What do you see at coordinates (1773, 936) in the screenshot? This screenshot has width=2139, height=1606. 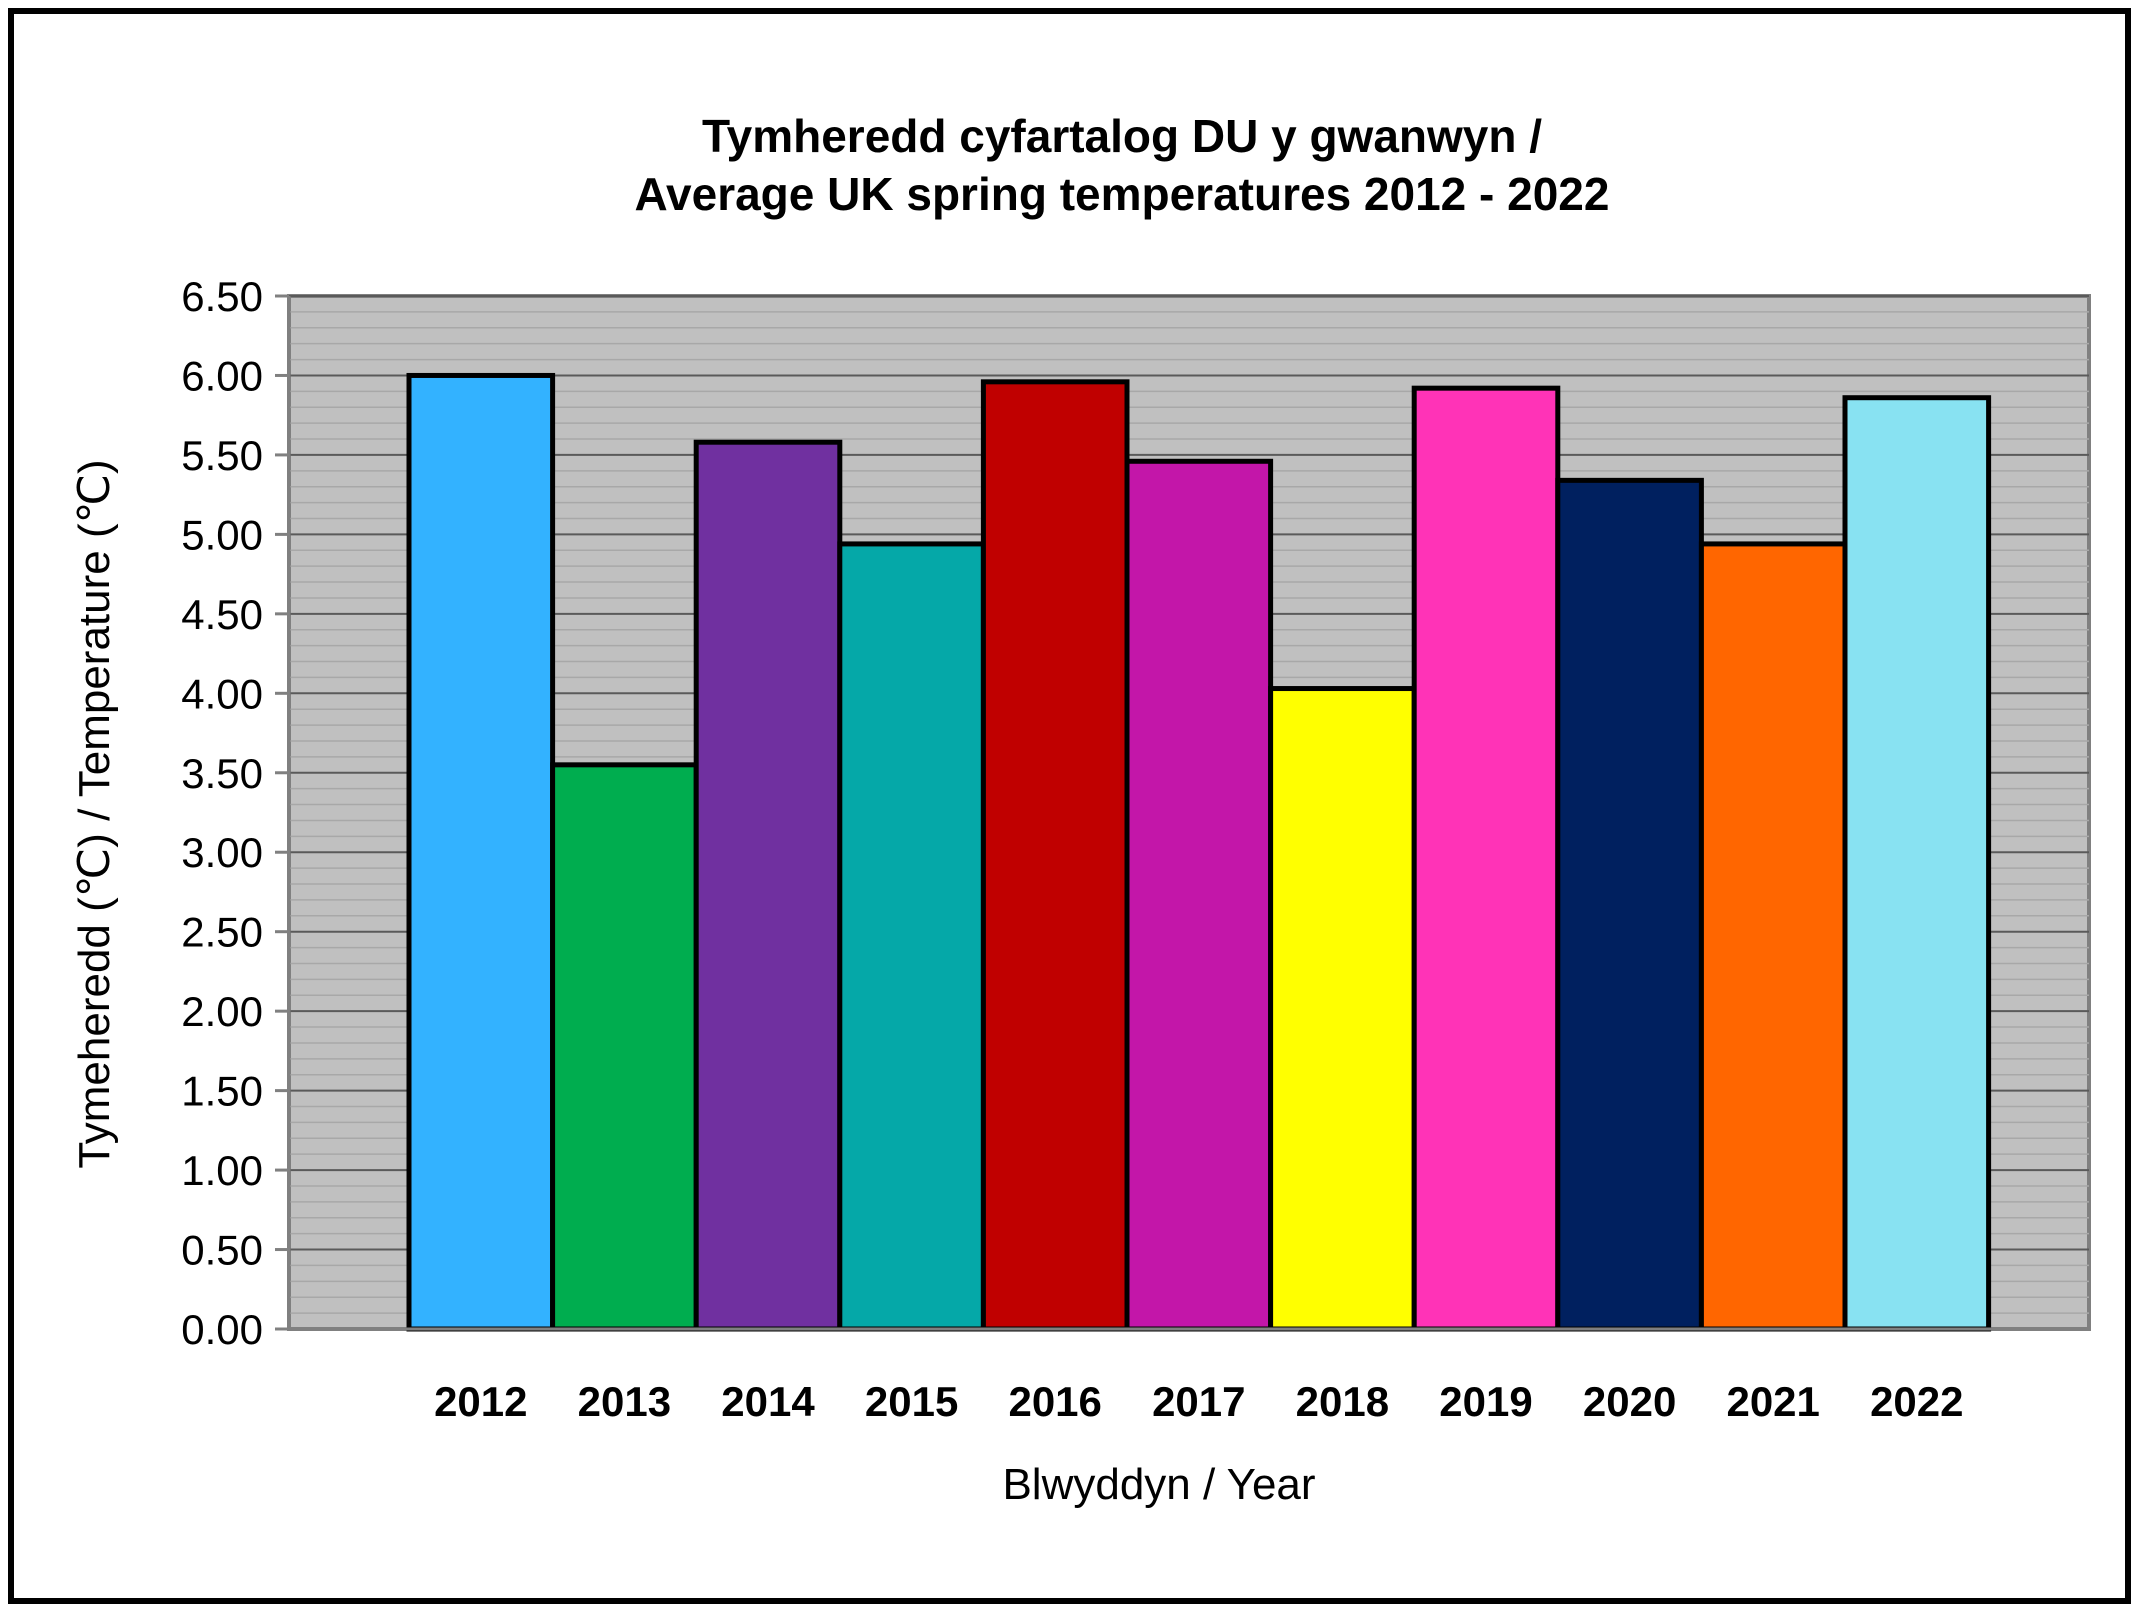 I see `bar-2021` at bounding box center [1773, 936].